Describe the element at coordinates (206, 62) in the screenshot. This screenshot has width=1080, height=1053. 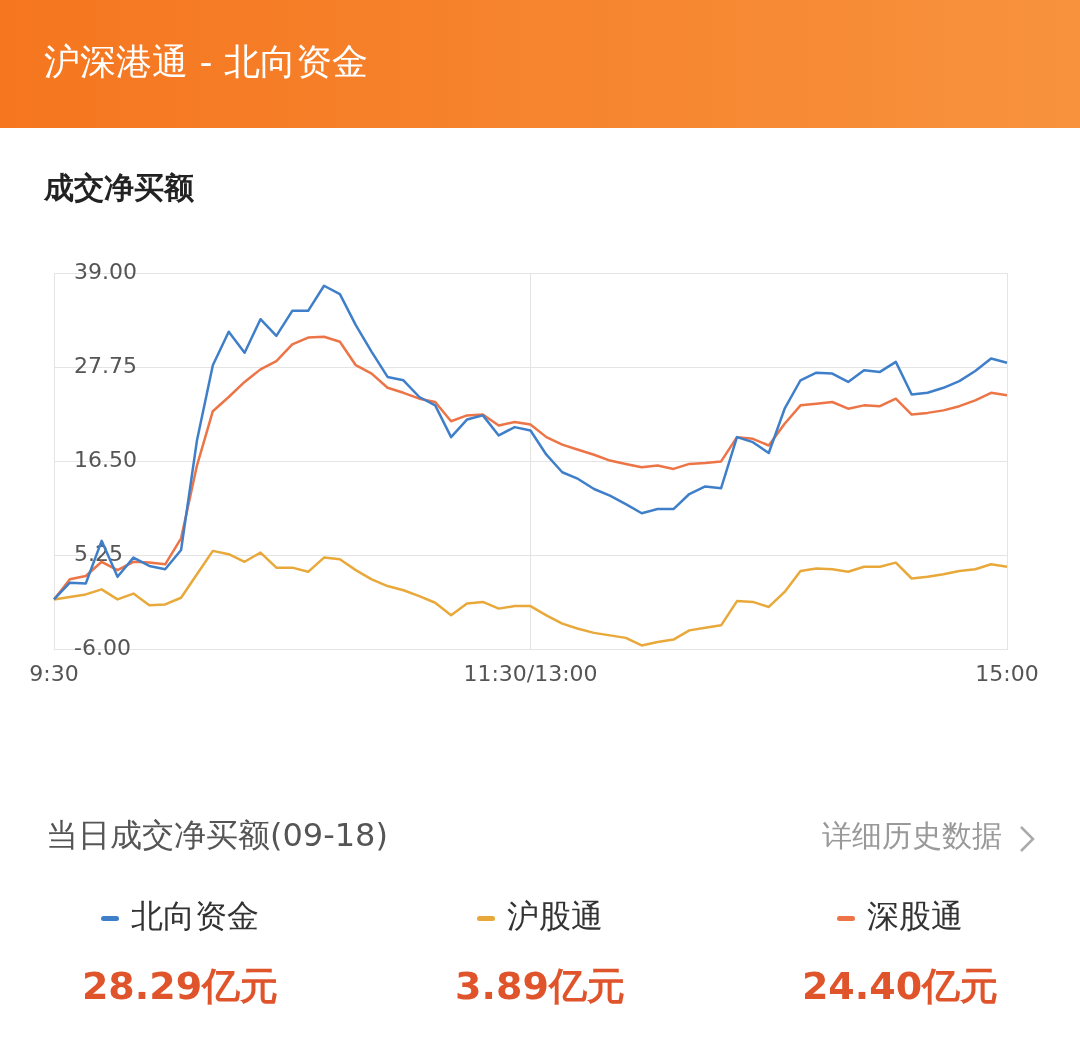
I see `chart-title: 沪深港通 - 北向资金` at that location.